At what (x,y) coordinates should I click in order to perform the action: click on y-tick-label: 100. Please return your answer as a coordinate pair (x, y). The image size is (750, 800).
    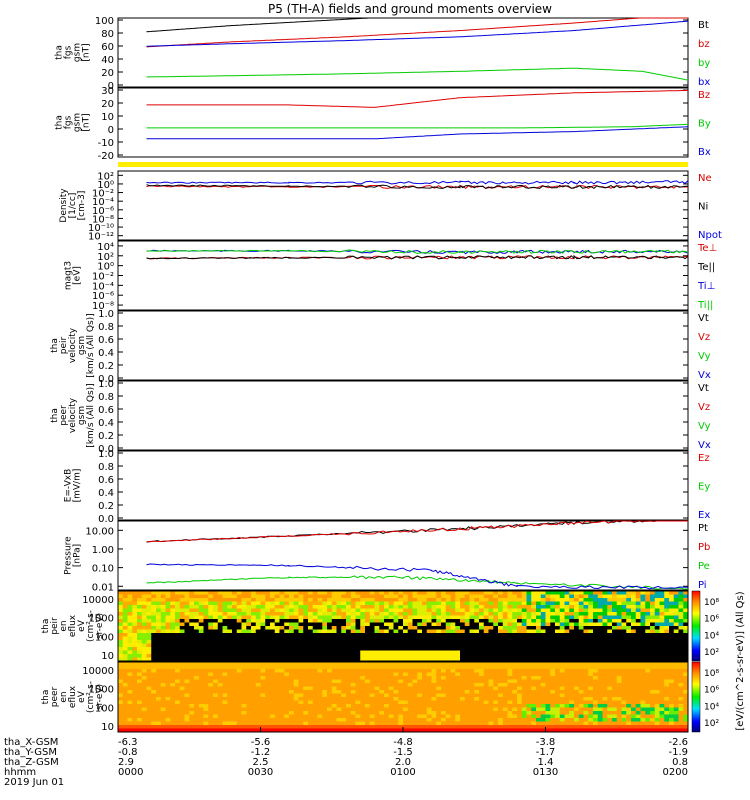
    Looking at the image, I should click on (104, 637).